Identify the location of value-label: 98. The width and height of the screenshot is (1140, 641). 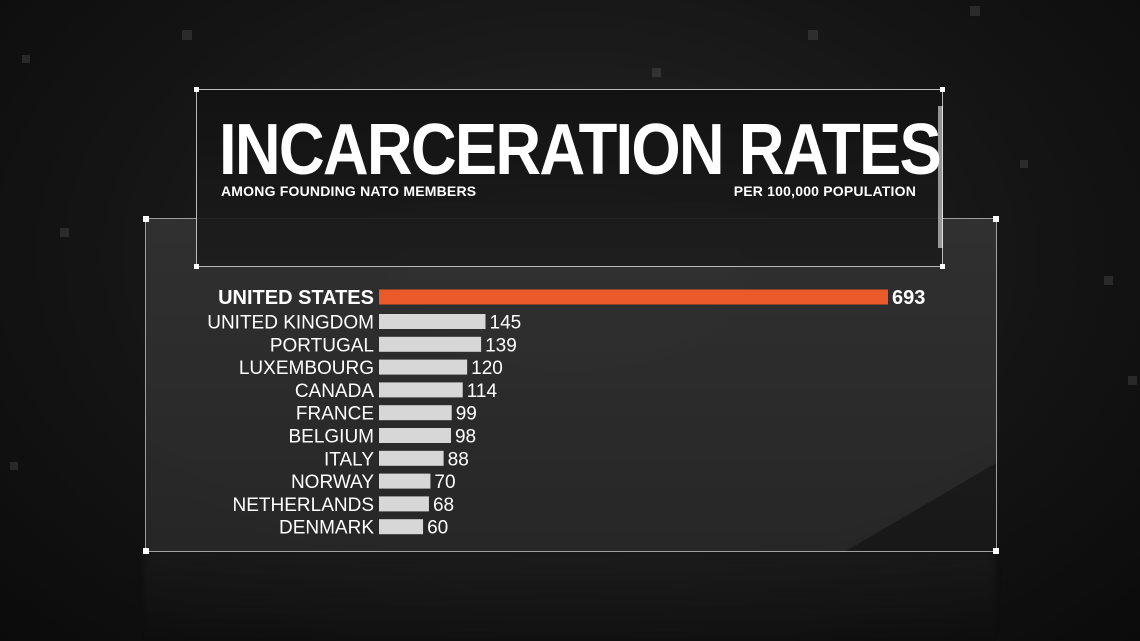
(465, 437).